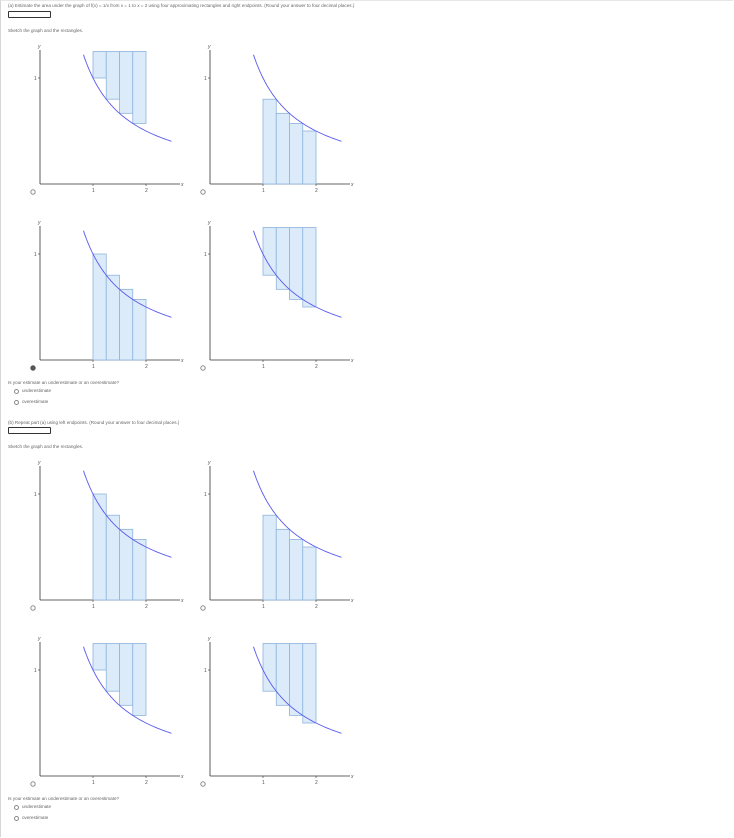 The height and width of the screenshot is (838, 734). I want to click on part-a-overestimate-radio, so click(16, 402).